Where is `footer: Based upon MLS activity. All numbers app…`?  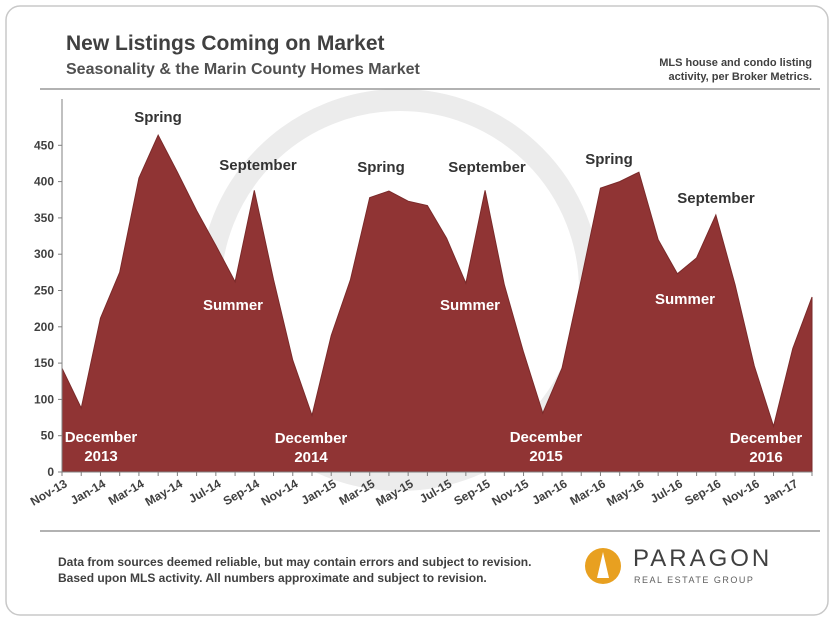 footer: Based upon MLS activity. All numbers app… is located at coordinates (272, 578).